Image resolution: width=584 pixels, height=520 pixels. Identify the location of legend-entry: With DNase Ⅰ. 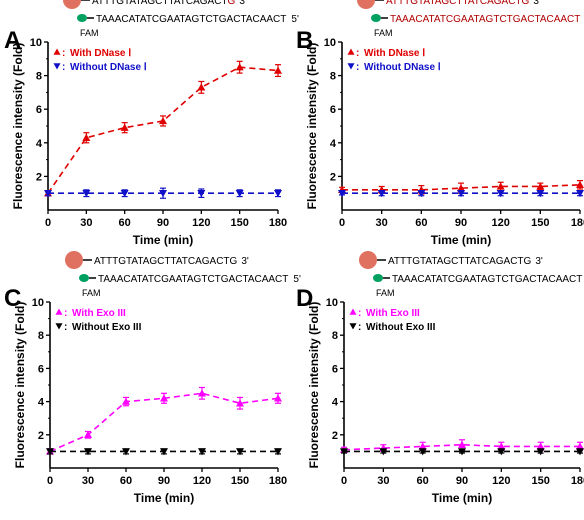
(394, 53).